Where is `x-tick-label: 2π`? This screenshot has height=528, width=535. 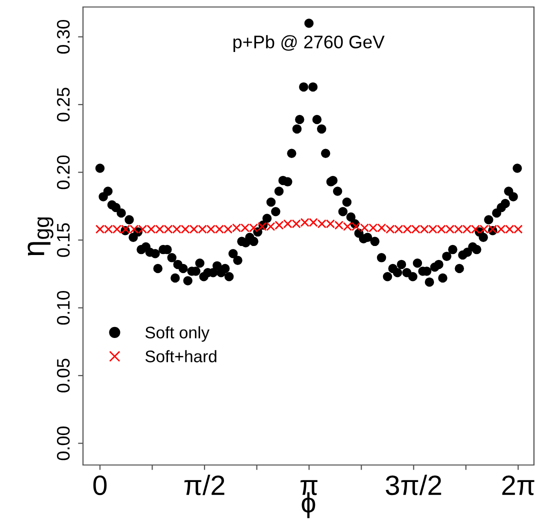 x-tick-label: 2π is located at coordinates (518, 485).